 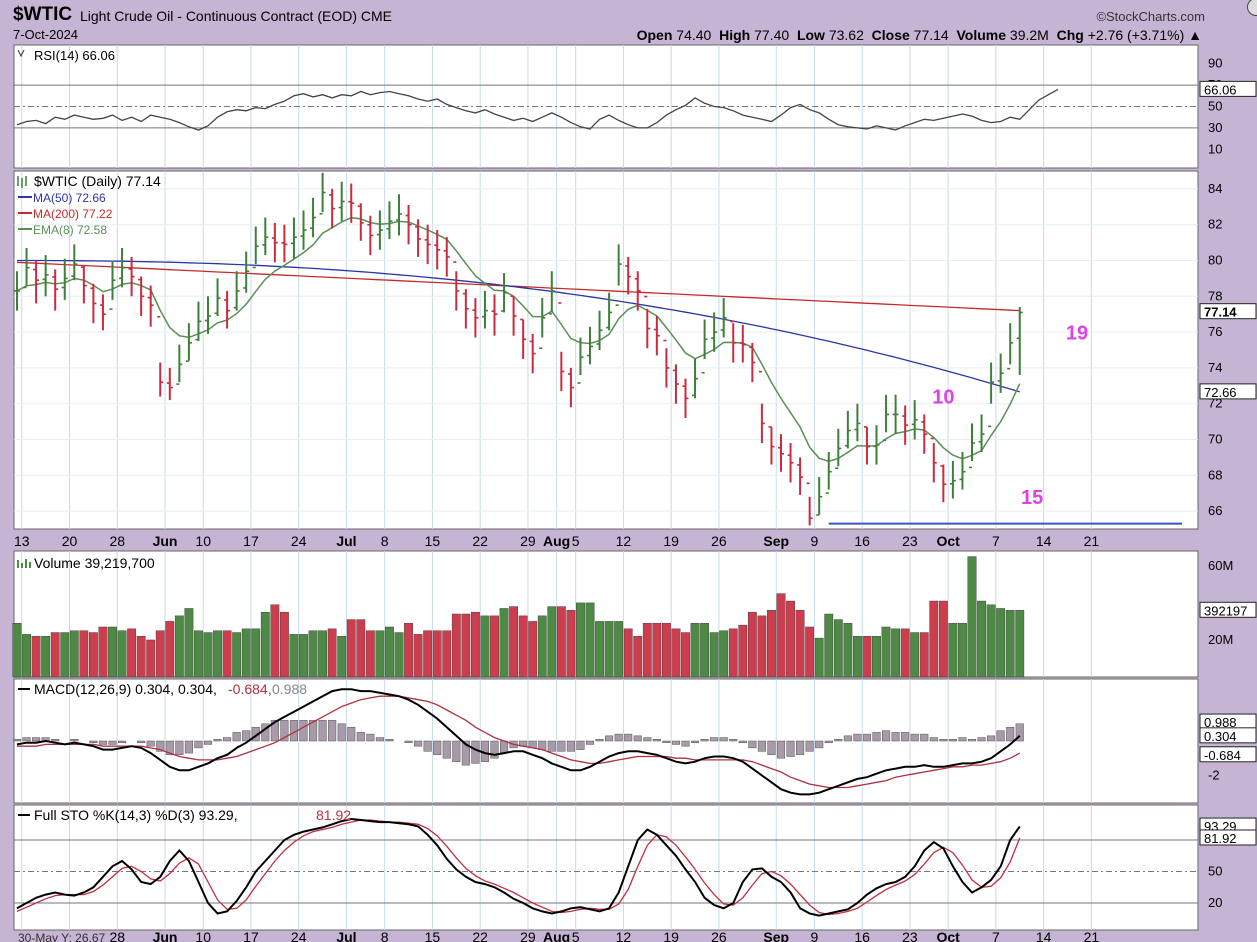 I want to click on volume-legend-icon, so click(x=24, y=563).